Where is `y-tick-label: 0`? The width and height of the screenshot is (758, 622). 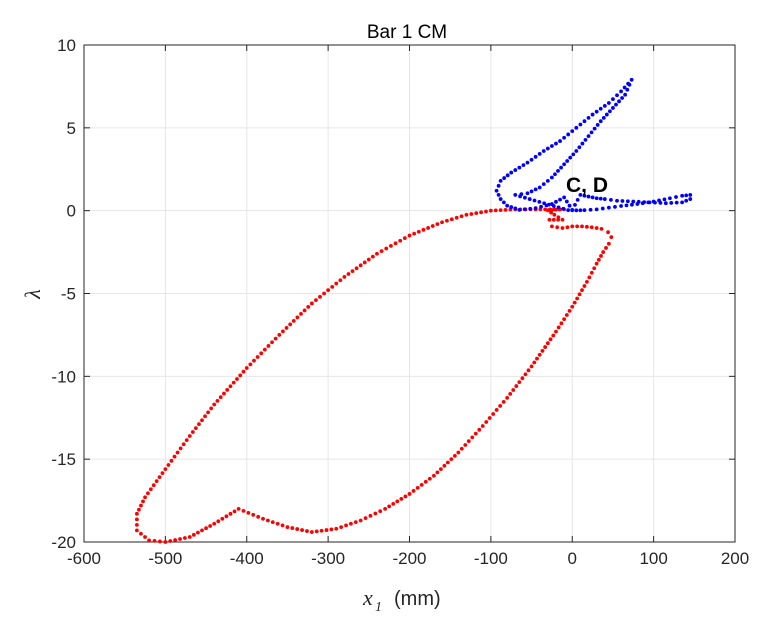
y-tick-label: 0 is located at coordinates (71, 211).